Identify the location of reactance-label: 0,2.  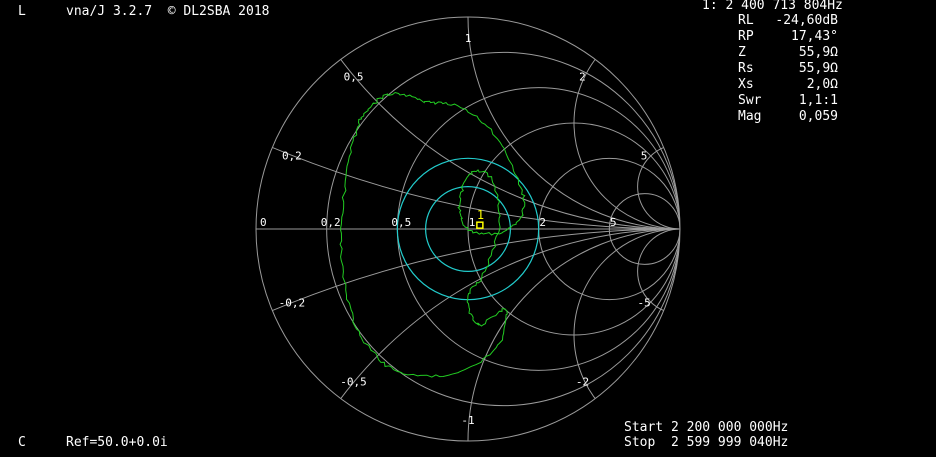
(292, 156).